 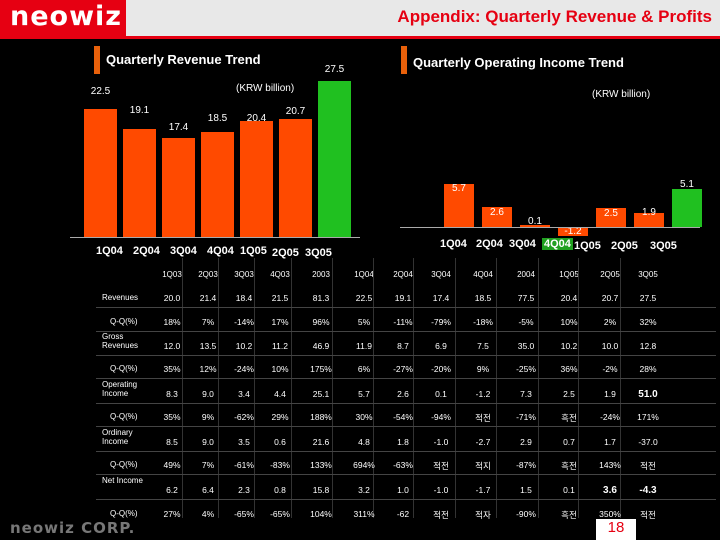 What do you see at coordinates (648, 394) in the screenshot?
I see `table-cell: 51.0` at bounding box center [648, 394].